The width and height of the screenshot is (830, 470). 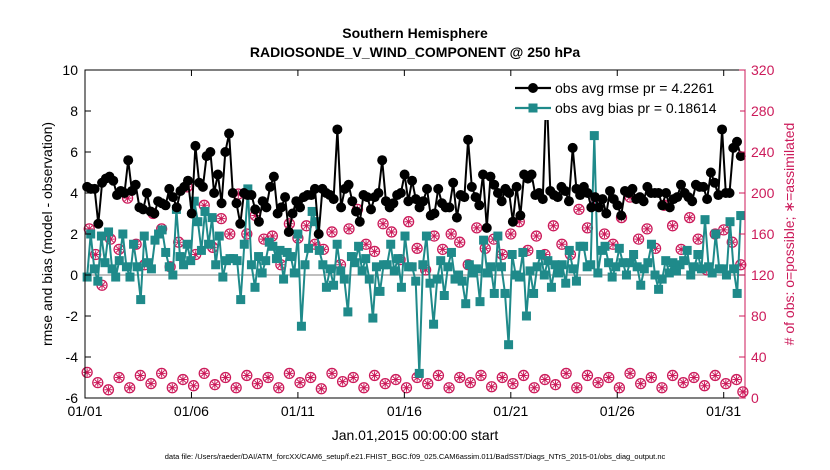 I want to click on x-tick-label: 01/16, so click(x=404, y=411).